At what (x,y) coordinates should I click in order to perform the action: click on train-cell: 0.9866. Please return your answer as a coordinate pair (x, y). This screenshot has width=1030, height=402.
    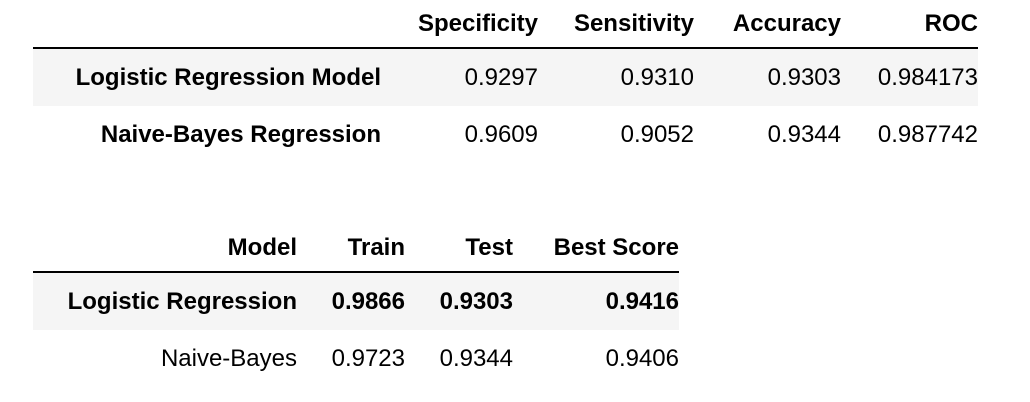
    Looking at the image, I should click on (368, 301).